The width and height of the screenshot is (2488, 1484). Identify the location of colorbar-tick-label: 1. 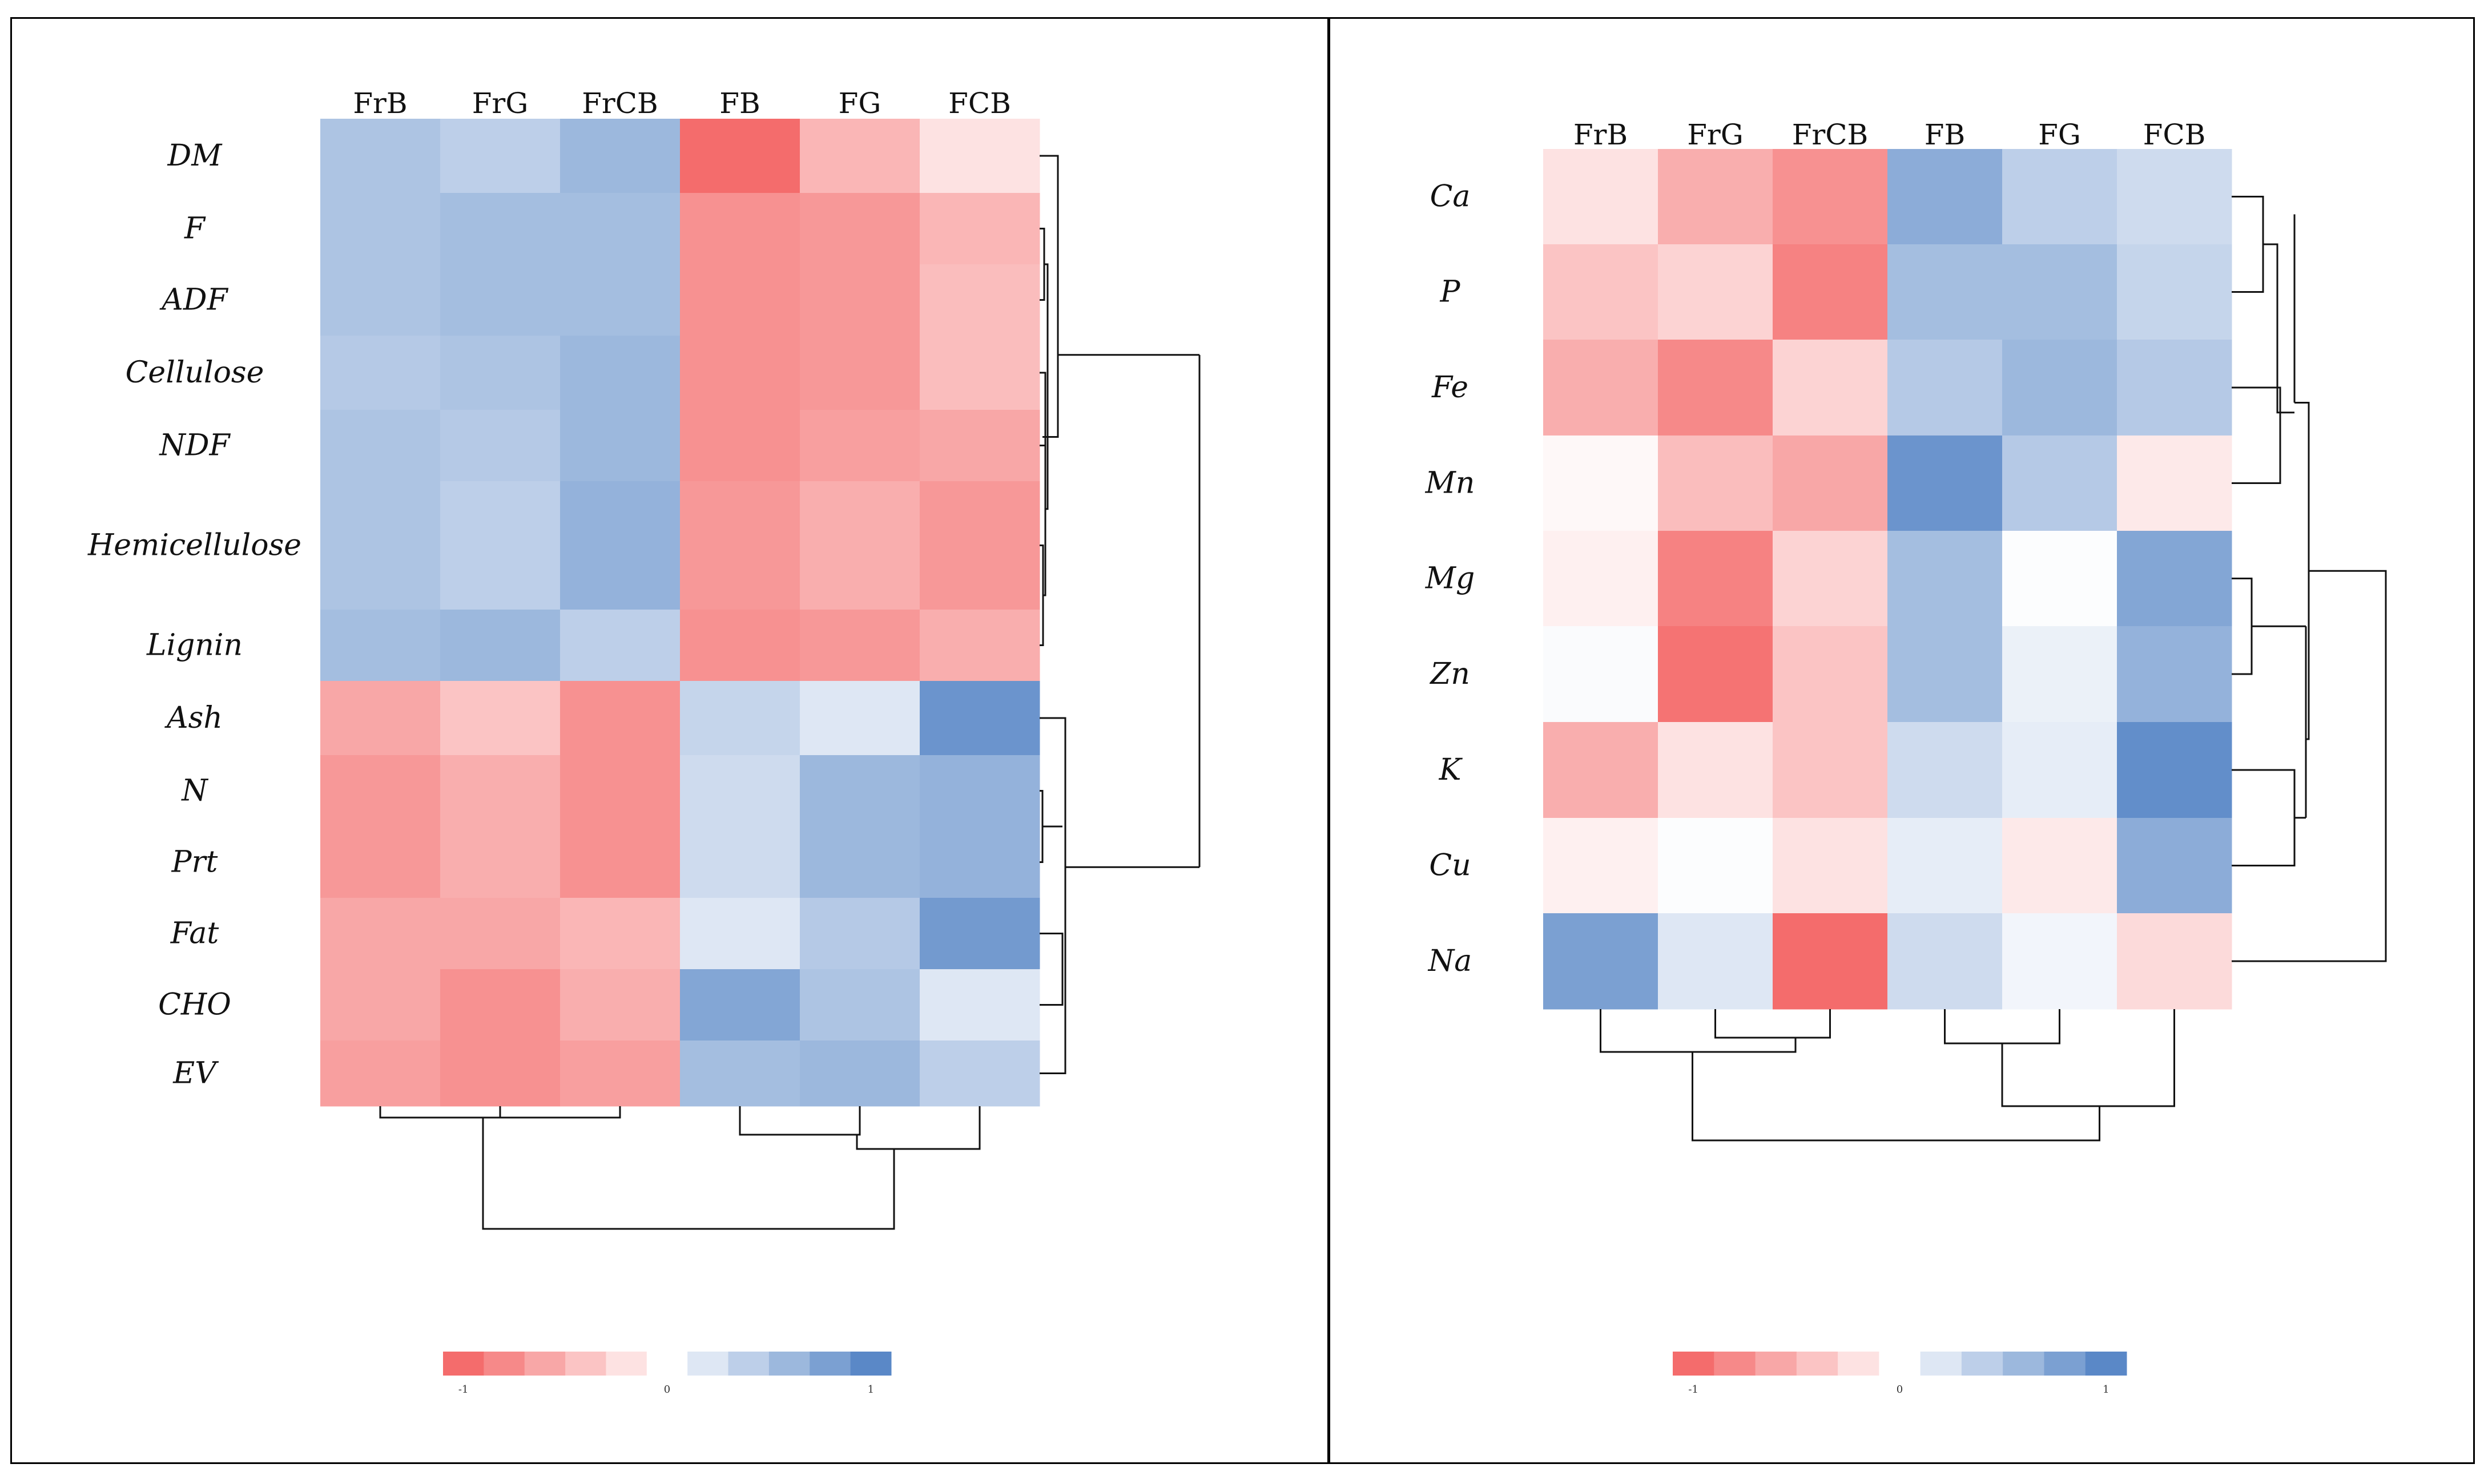
(2106, 1390).